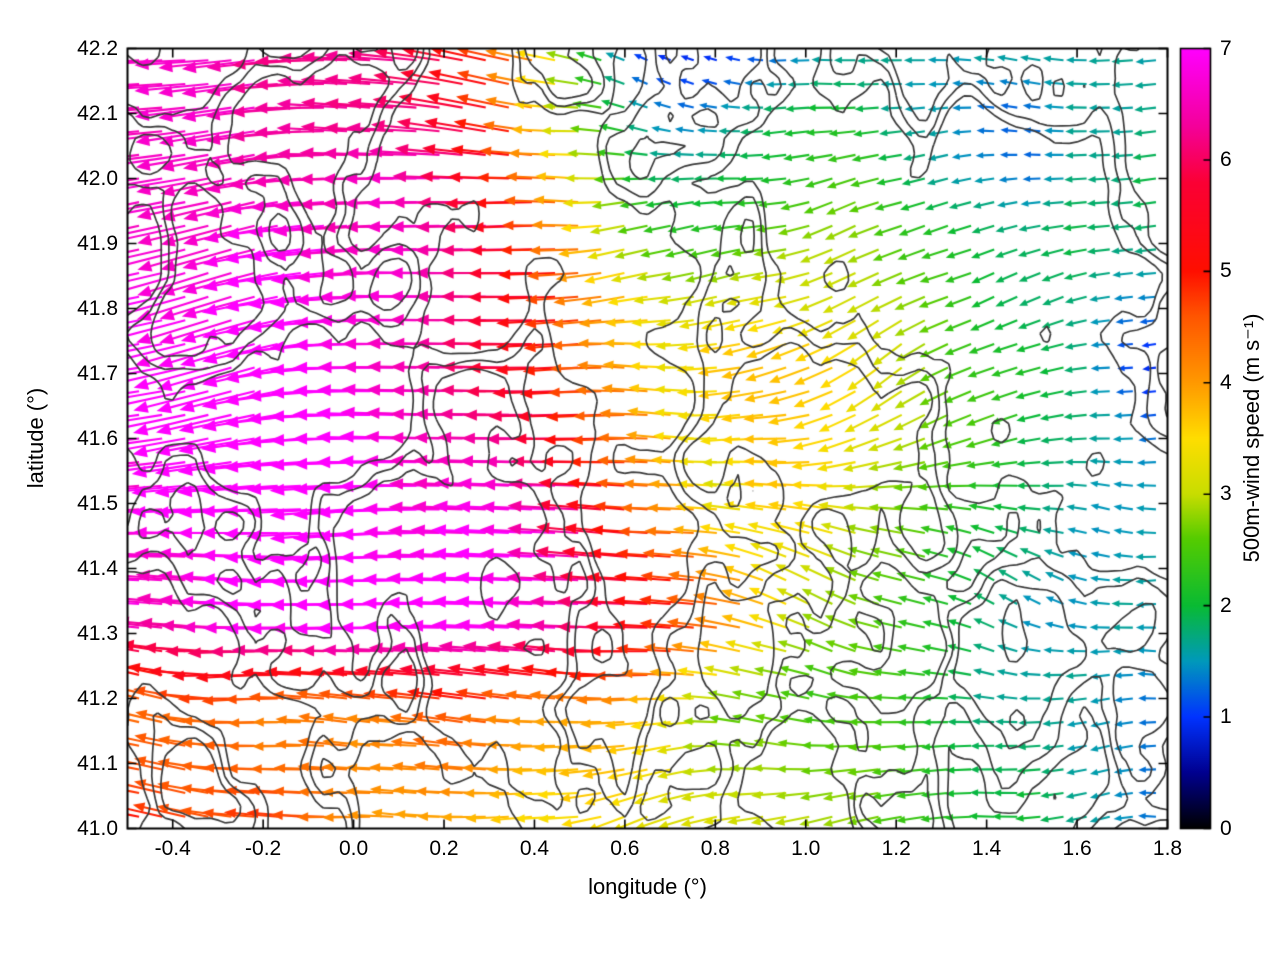  I want to click on y-tick-label: 41.5, so click(97, 503).